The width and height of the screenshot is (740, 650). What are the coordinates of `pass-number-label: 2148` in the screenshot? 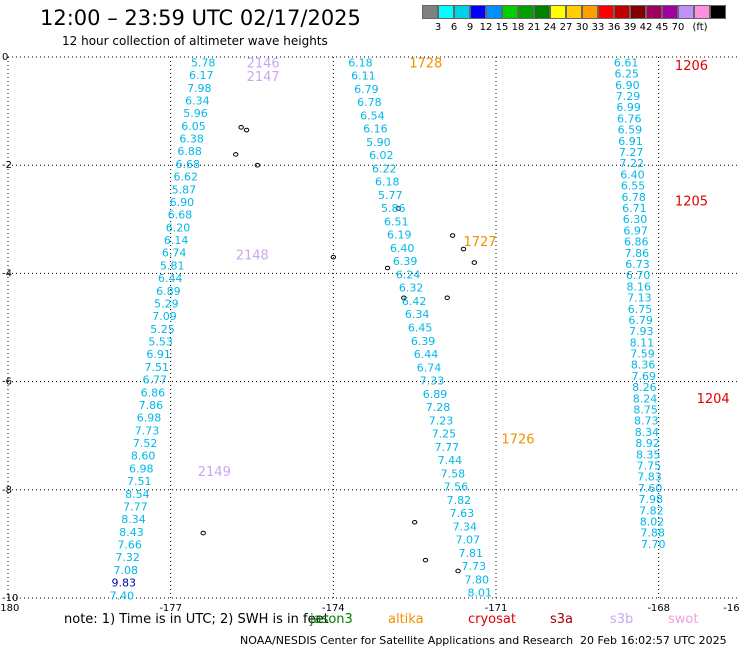 It's located at (252, 255).